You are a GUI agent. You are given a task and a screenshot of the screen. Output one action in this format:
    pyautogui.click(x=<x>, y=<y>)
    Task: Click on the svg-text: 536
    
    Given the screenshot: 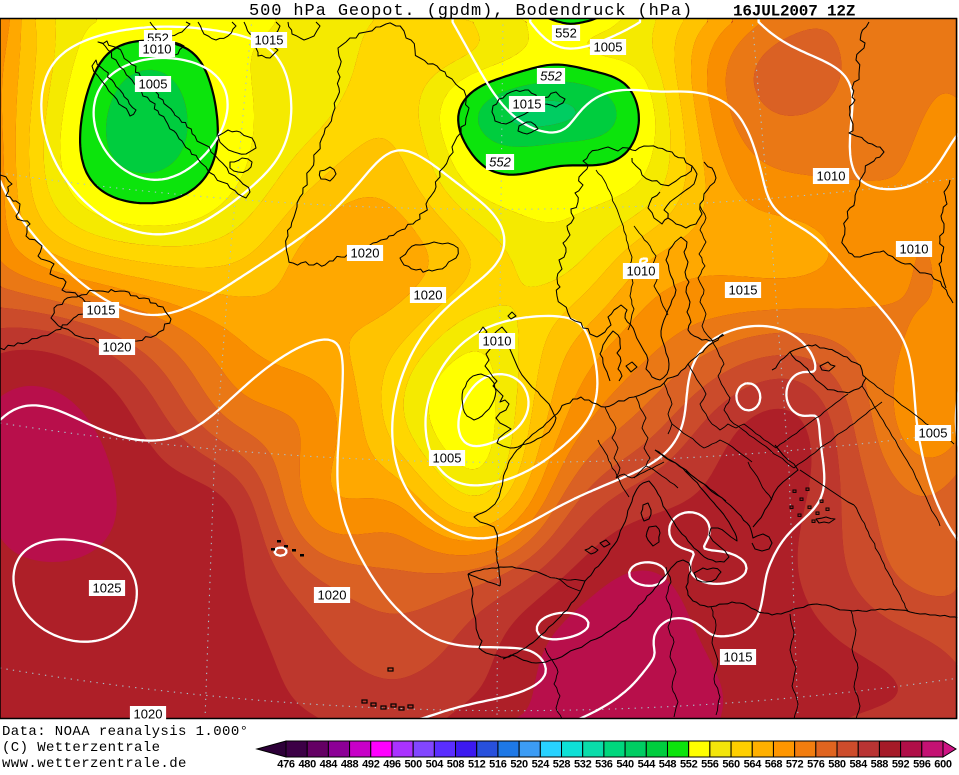 What is the action you would take?
    pyautogui.click(x=604, y=764)
    